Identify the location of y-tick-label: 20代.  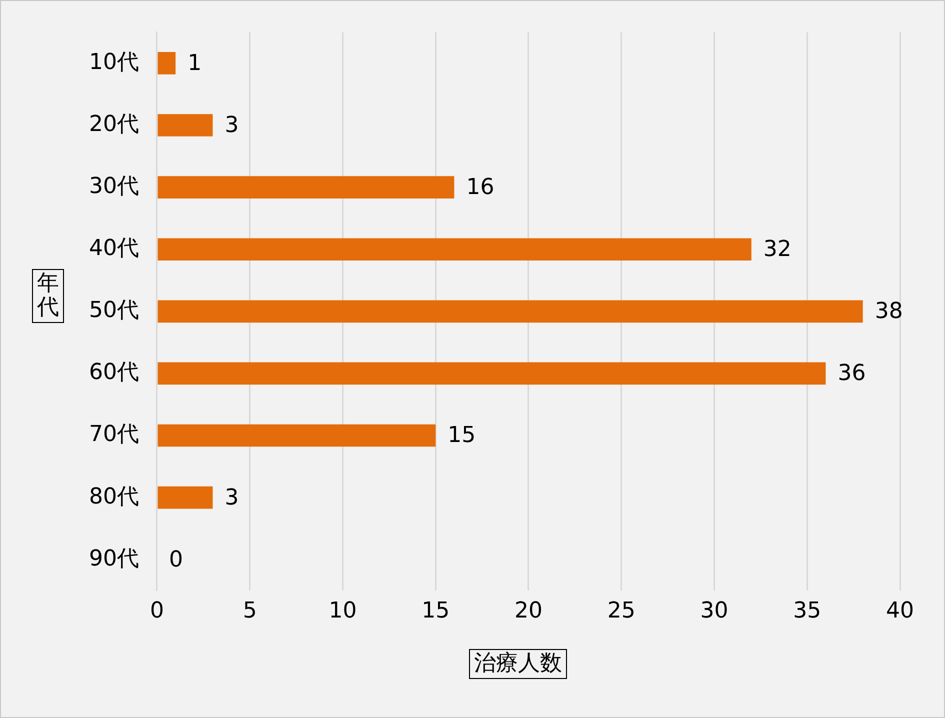
(113, 124).